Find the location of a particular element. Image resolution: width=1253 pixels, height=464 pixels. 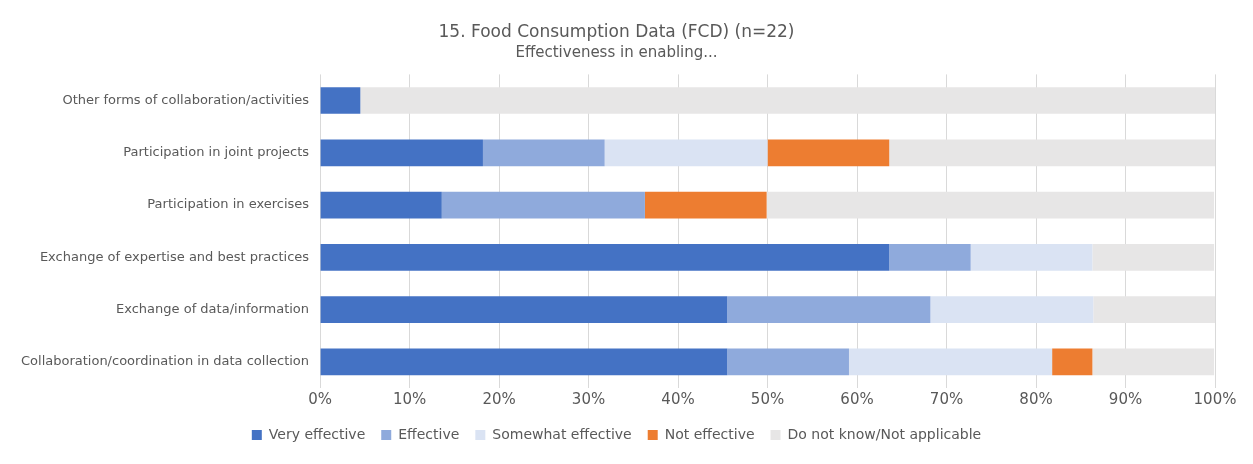

x-tick-label: 60% is located at coordinates (857, 398).